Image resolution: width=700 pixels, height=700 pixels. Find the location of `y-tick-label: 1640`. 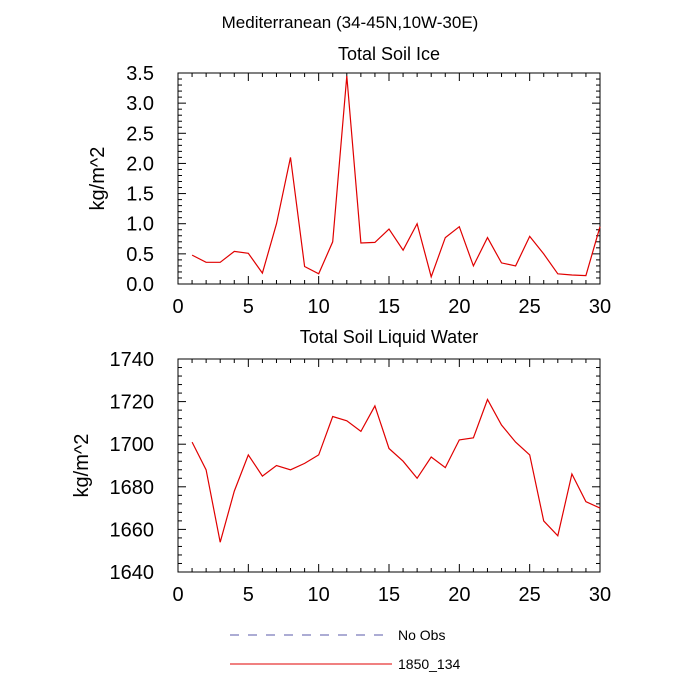

y-tick-label: 1640 is located at coordinates (132, 573).